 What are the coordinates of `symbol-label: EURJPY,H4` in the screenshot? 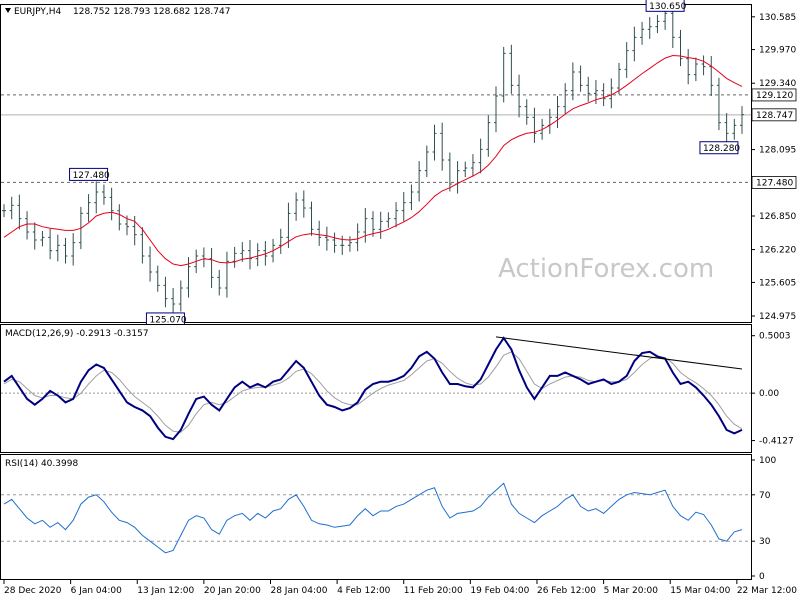 It's located at (38, 12).